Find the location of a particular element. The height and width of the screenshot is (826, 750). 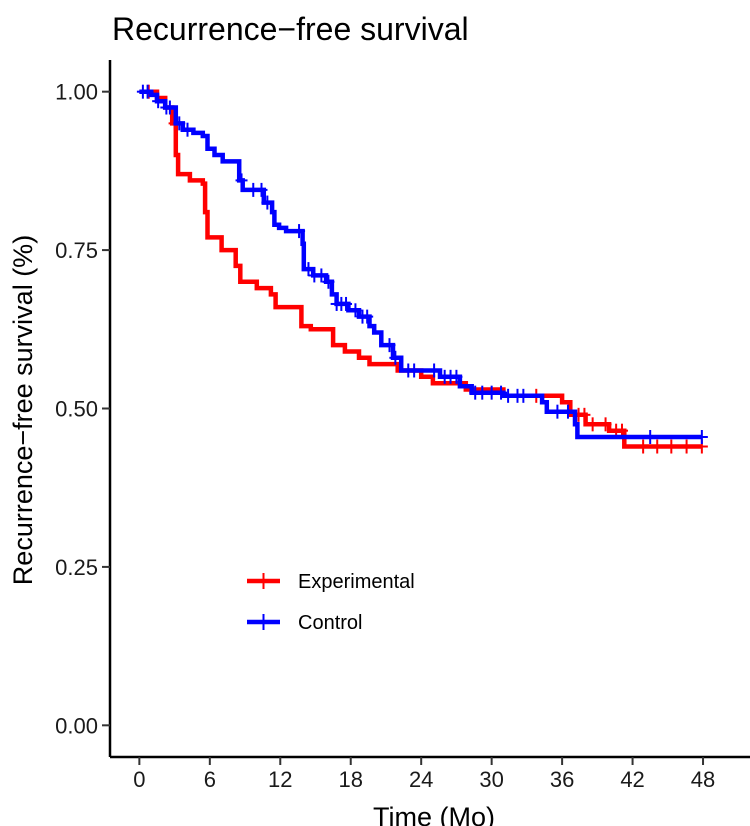

x-tick-label: 42 is located at coordinates (632, 779).